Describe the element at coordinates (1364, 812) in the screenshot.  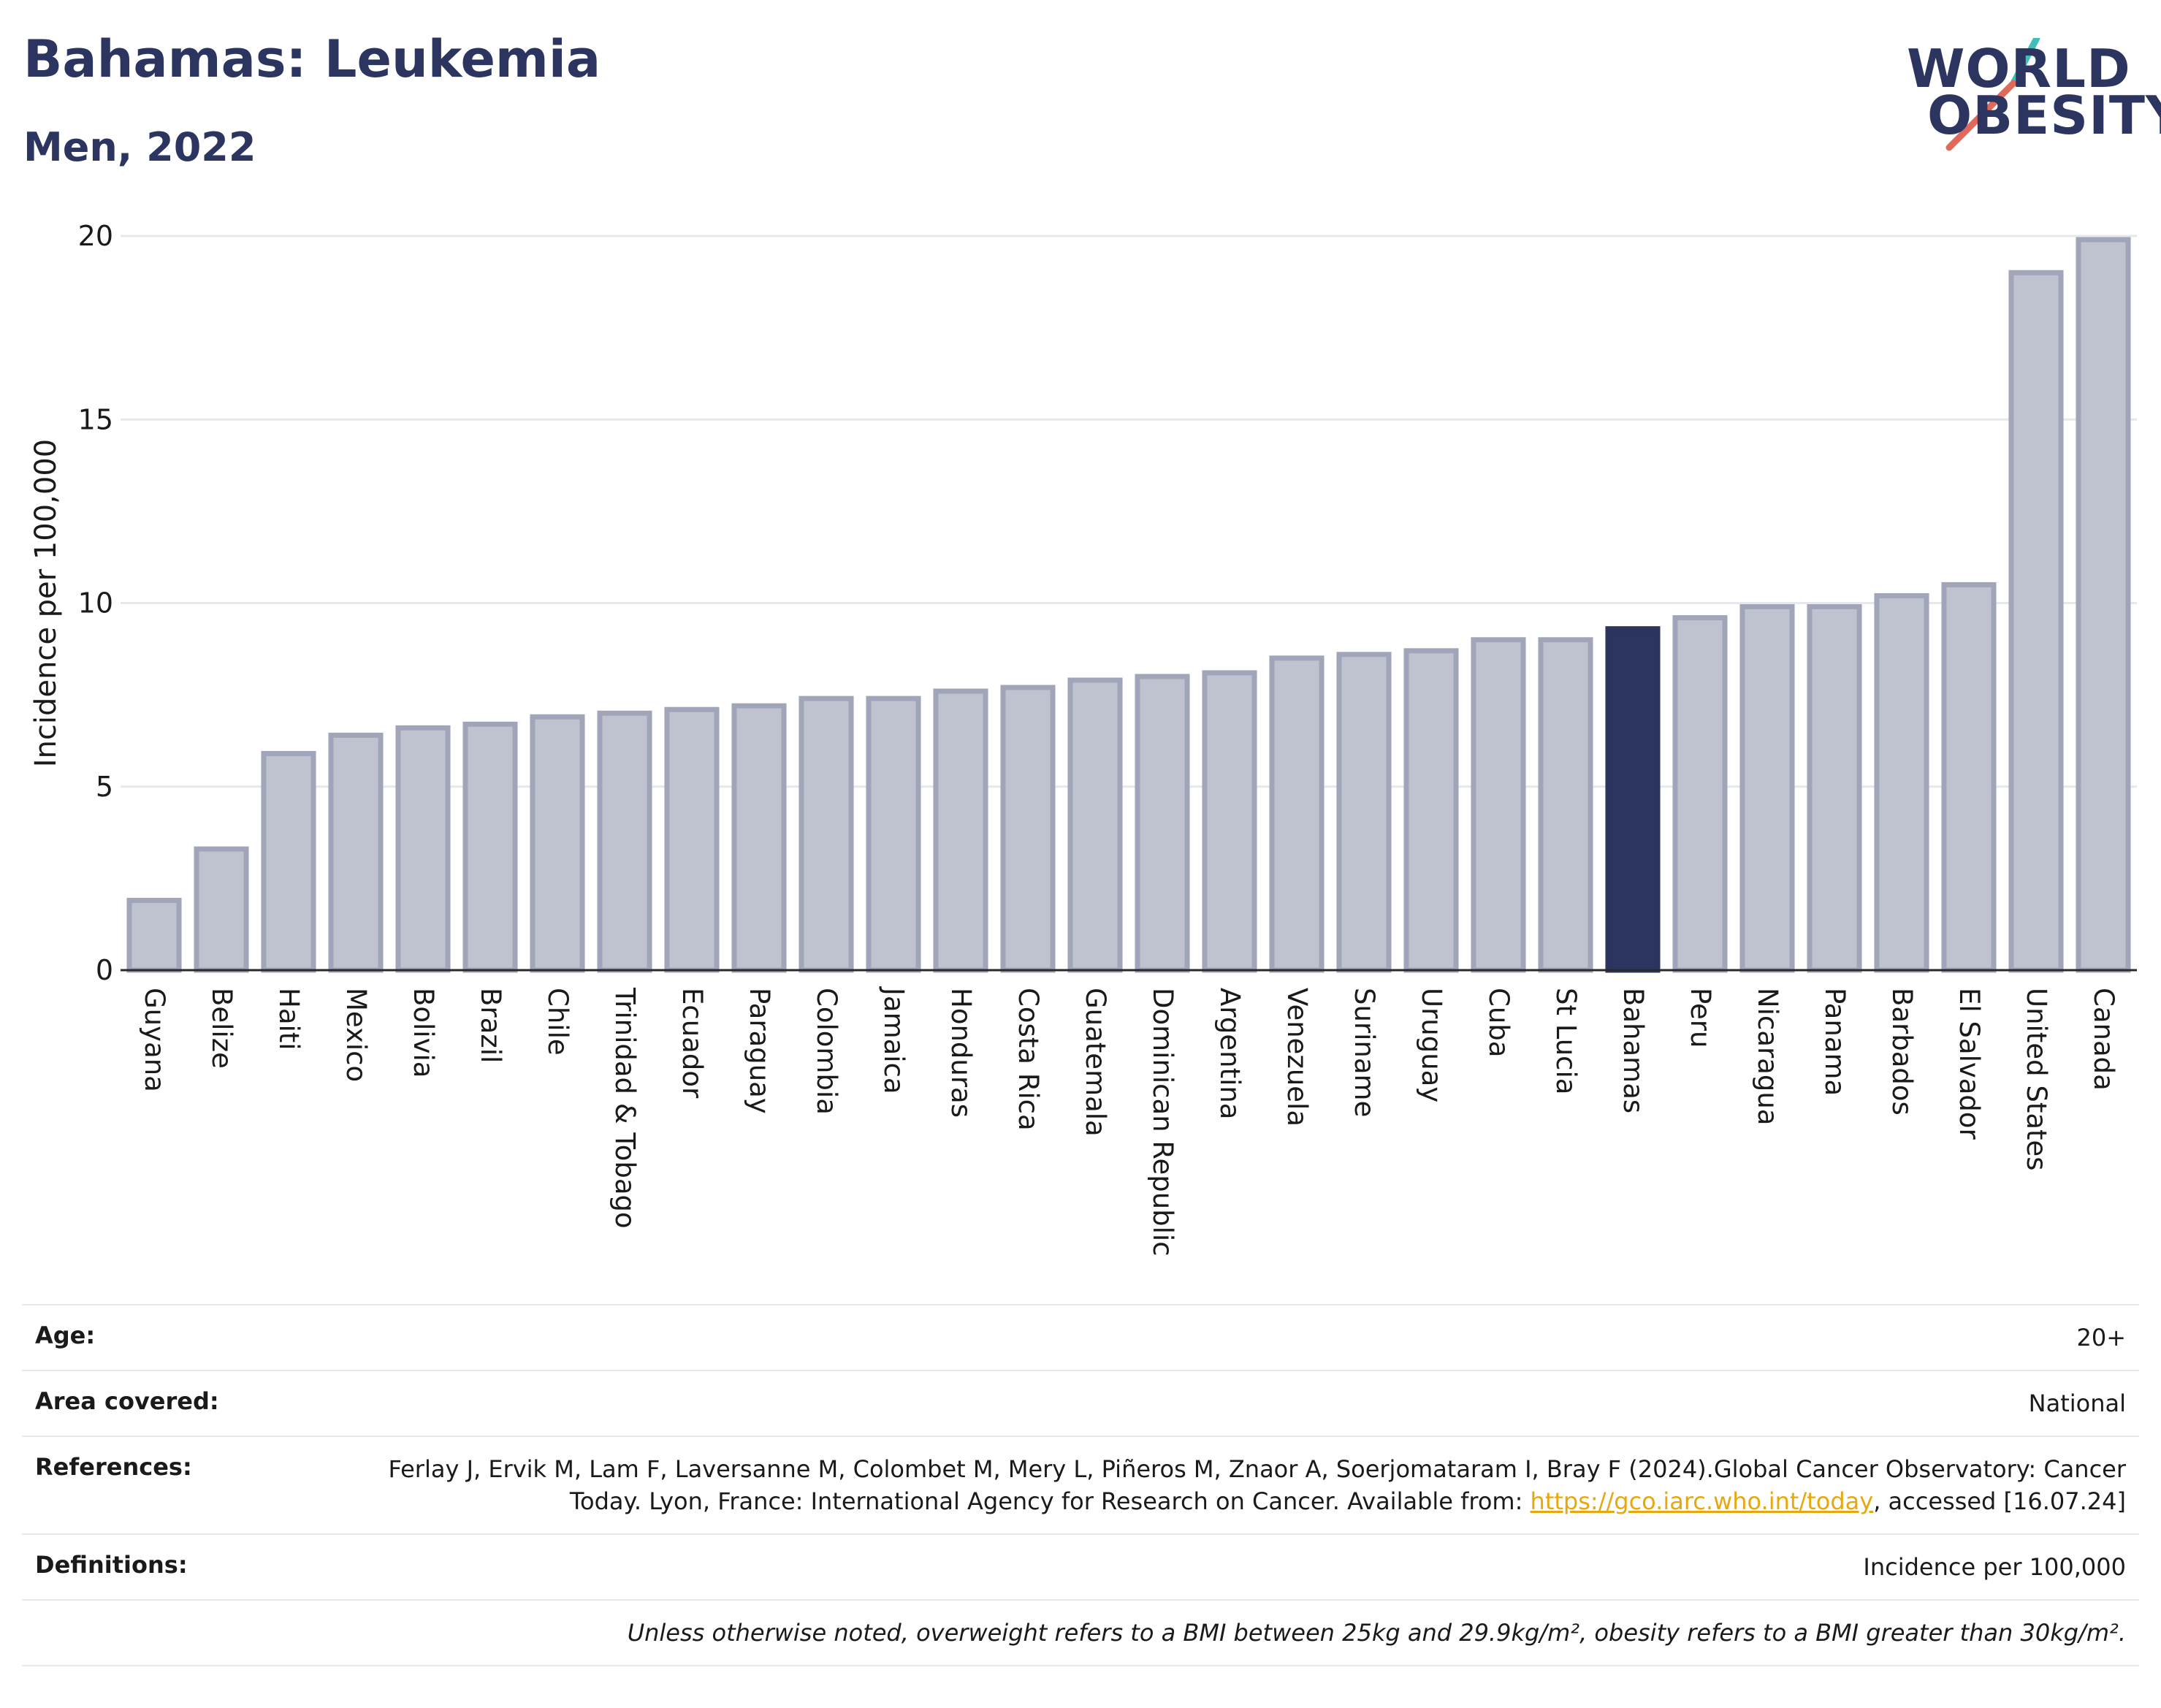
I see `bar-suriname` at that location.